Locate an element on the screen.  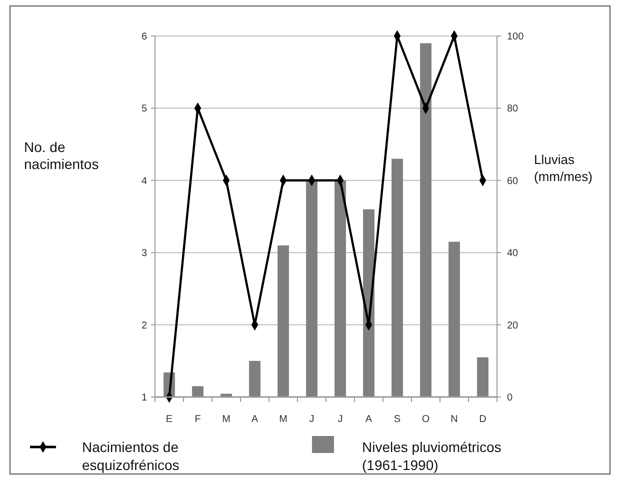
y2-tick-label: 20 is located at coordinates (513, 326).